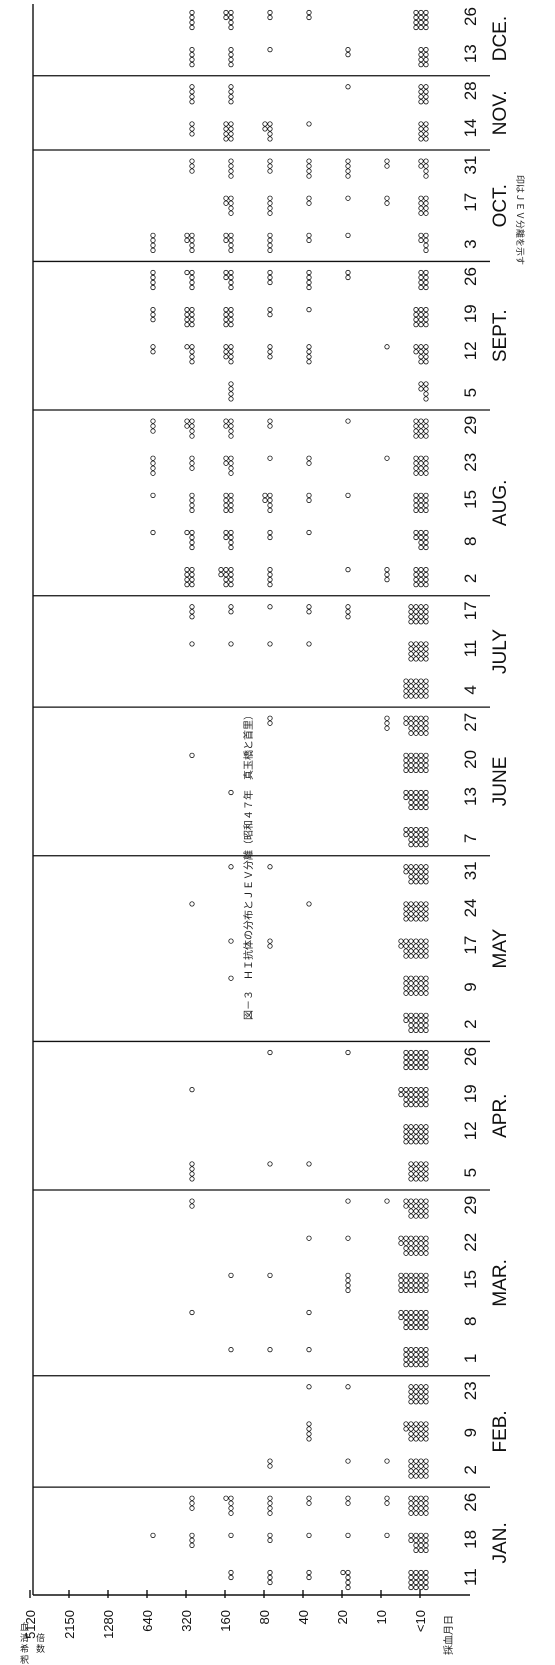 Image resolution: width=555 pixels, height=1665 pixels. What do you see at coordinates (24, 1638) in the screenshot?
I see `y-axis-label-char: 清` at bounding box center [24, 1638].